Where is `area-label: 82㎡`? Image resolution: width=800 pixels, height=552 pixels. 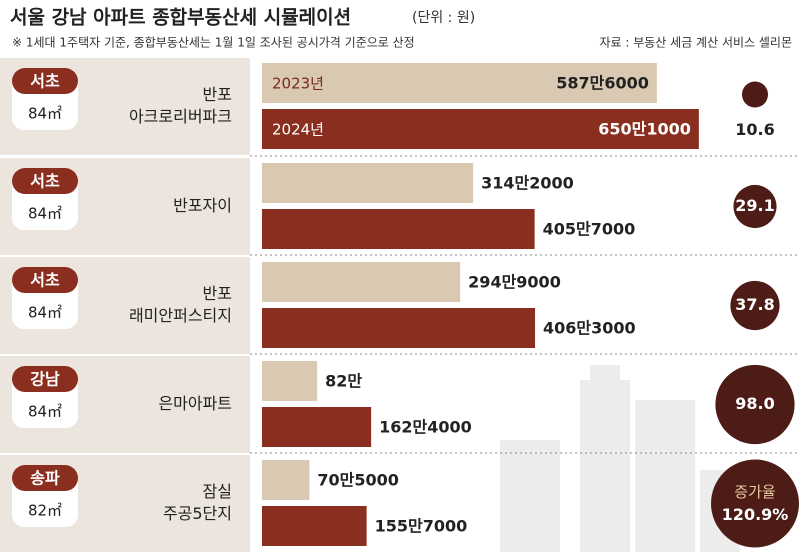 area-label: 82㎡ is located at coordinates (45, 511).